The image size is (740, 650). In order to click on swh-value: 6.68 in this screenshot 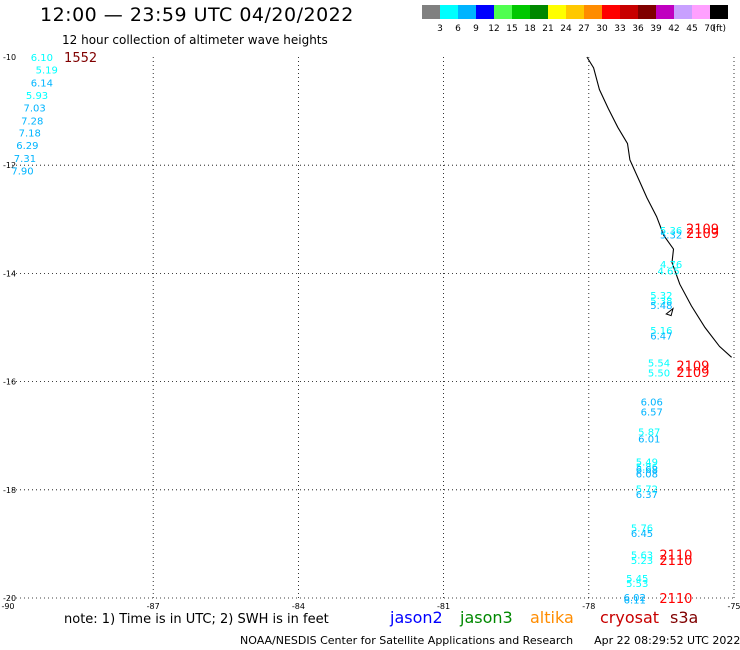, I will do `click(647, 470)`.